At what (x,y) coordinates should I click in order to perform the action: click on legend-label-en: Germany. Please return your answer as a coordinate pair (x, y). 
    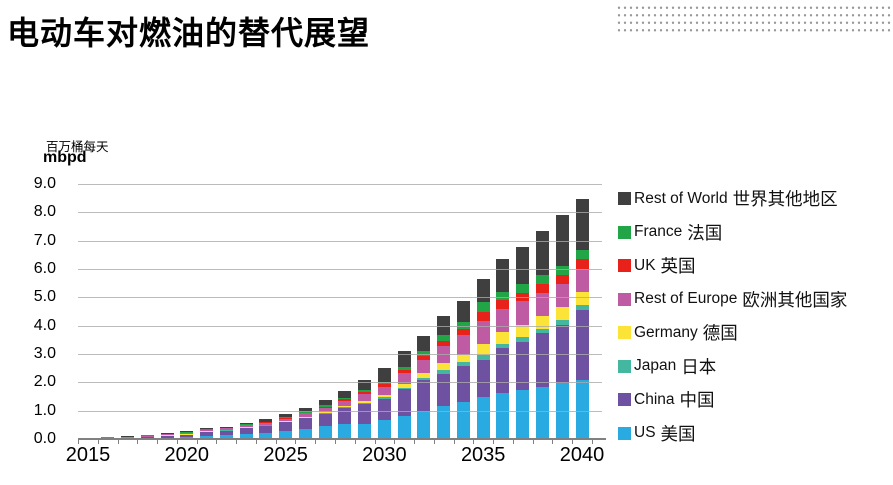
    Looking at the image, I should click on (666, 332).